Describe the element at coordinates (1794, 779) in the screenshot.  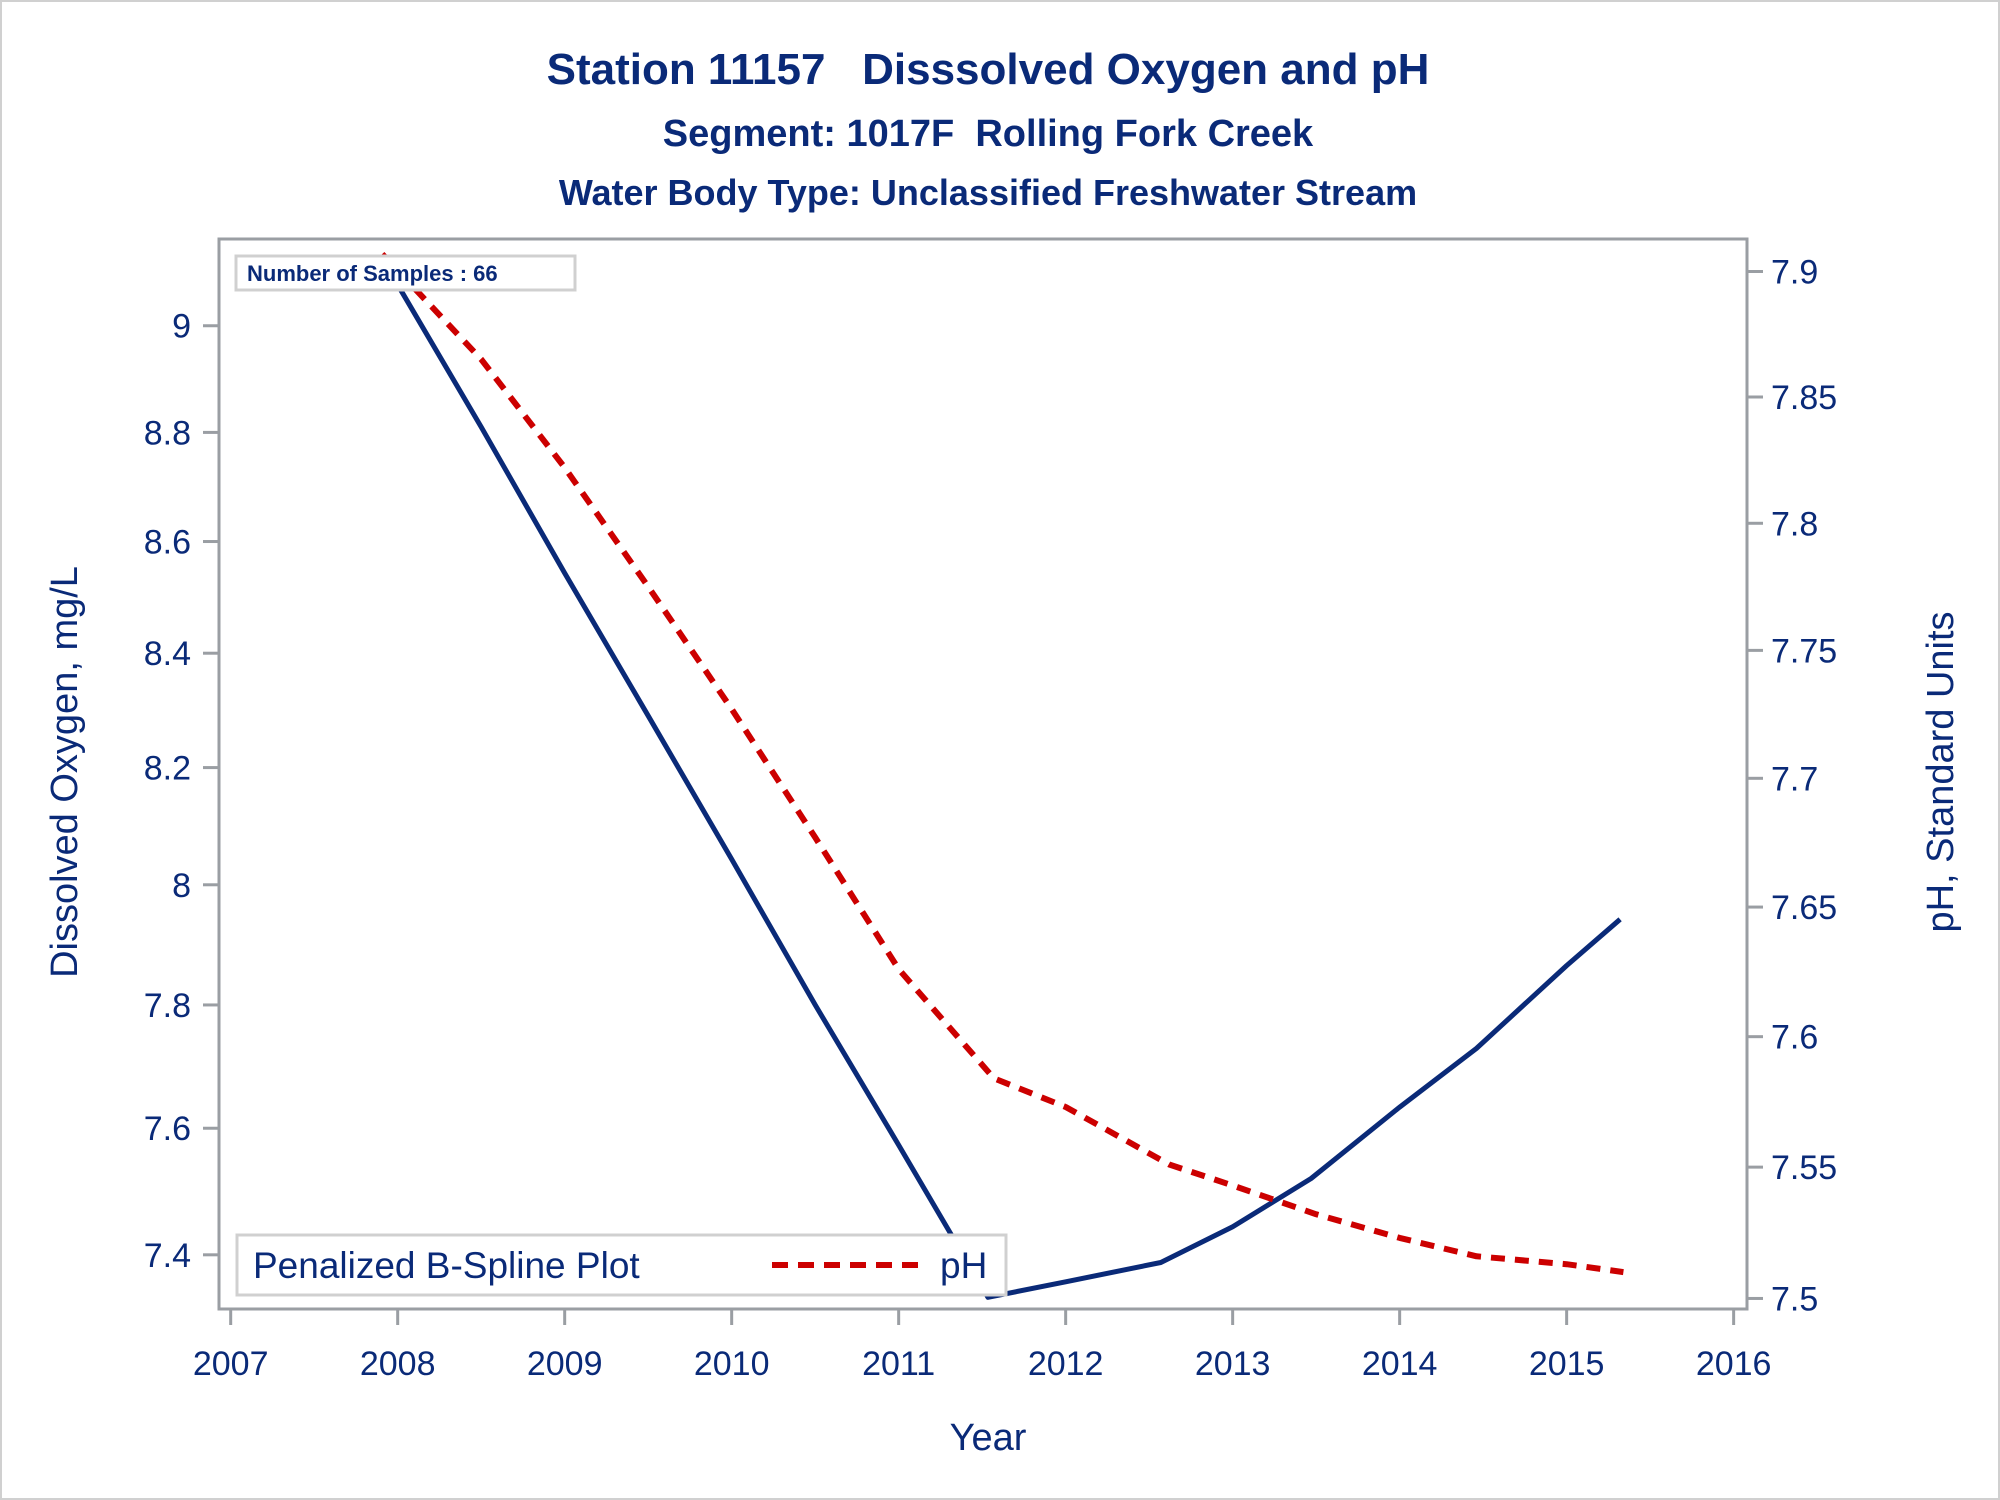
I see `y2-tick-label: 7.7` at that location.